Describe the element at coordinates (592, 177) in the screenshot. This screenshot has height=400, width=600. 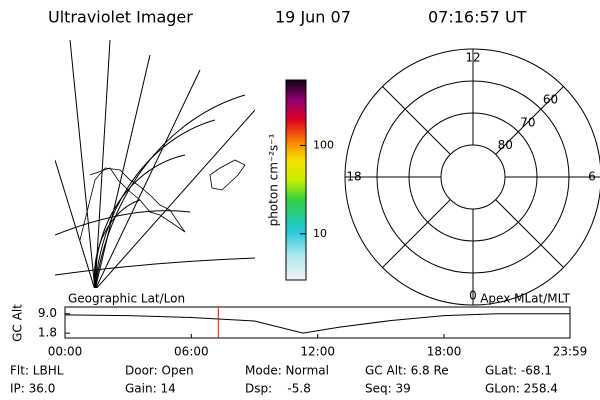
I see `polar-hour-label: 6` at that location.